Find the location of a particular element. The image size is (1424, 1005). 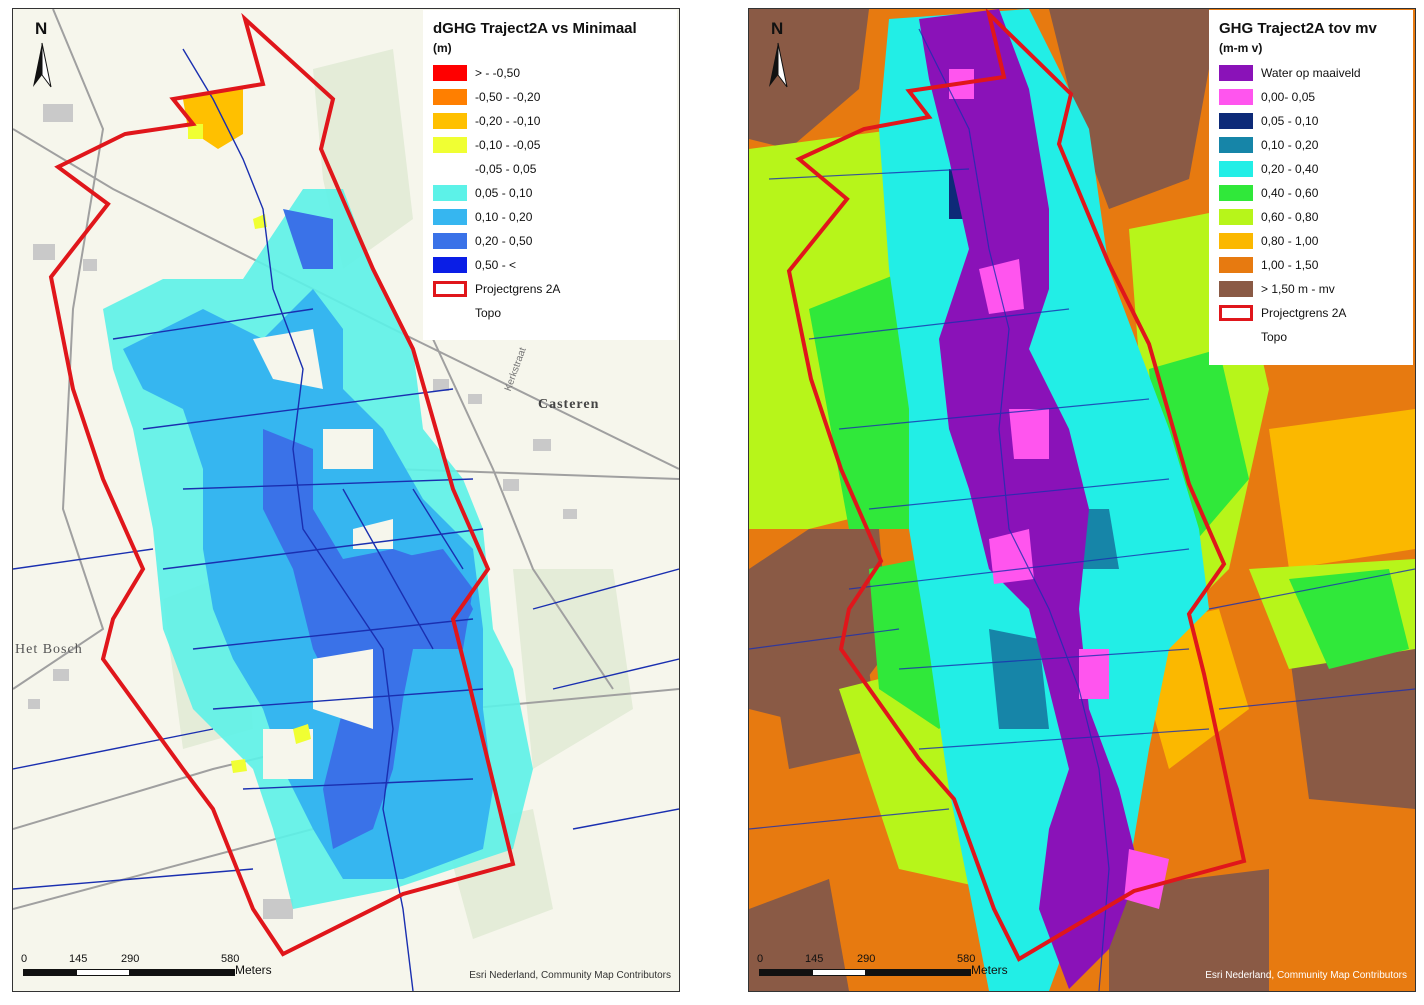

legend-label: -0,05 - 0,05 is located at coordinates (506, 169).